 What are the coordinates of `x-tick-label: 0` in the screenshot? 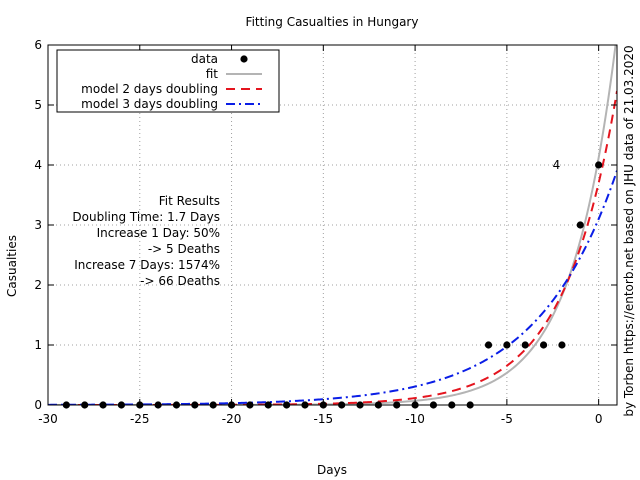 It's located at (599, 419).